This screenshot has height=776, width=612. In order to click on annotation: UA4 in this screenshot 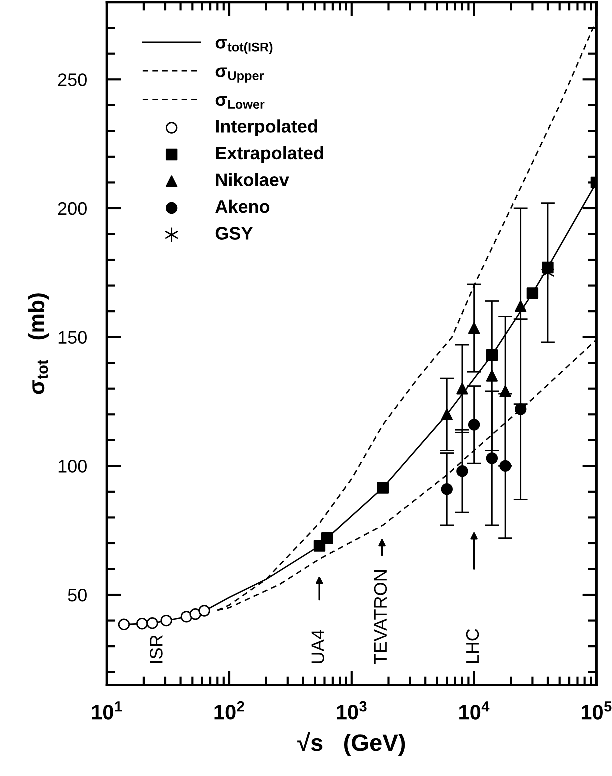, I will do `click(318, 647)`.